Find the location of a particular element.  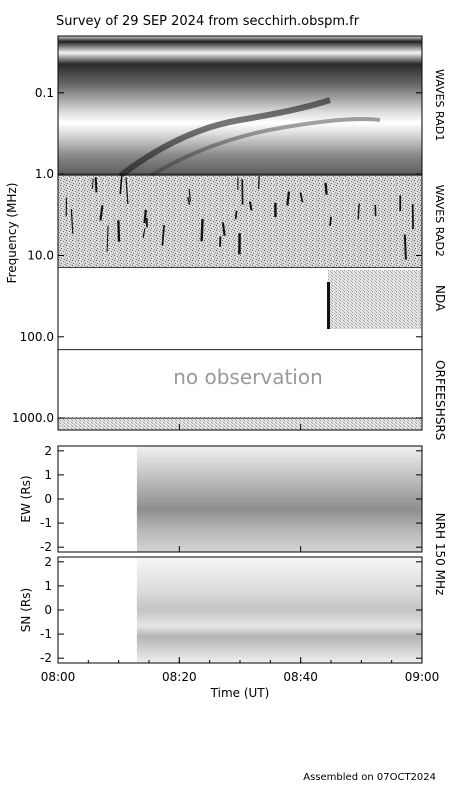

instrument-label-orfees: ORFEES is located at coordinates (440, 383).